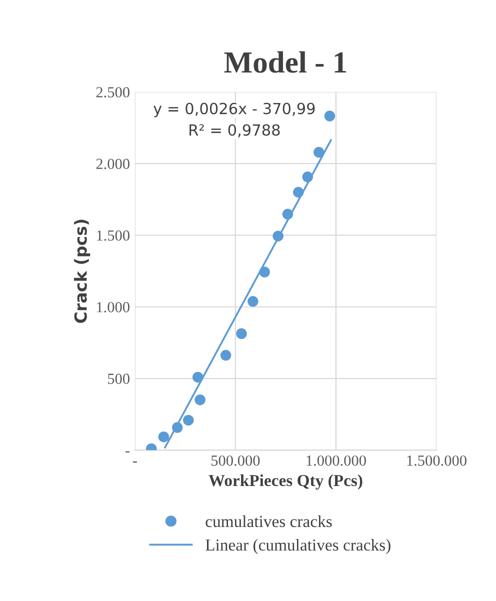 This screenshot has width=496, height=601. Describe the element at coordinates (285, 62) in the screenshot. I see `chart-title: Model - 1` at that location.